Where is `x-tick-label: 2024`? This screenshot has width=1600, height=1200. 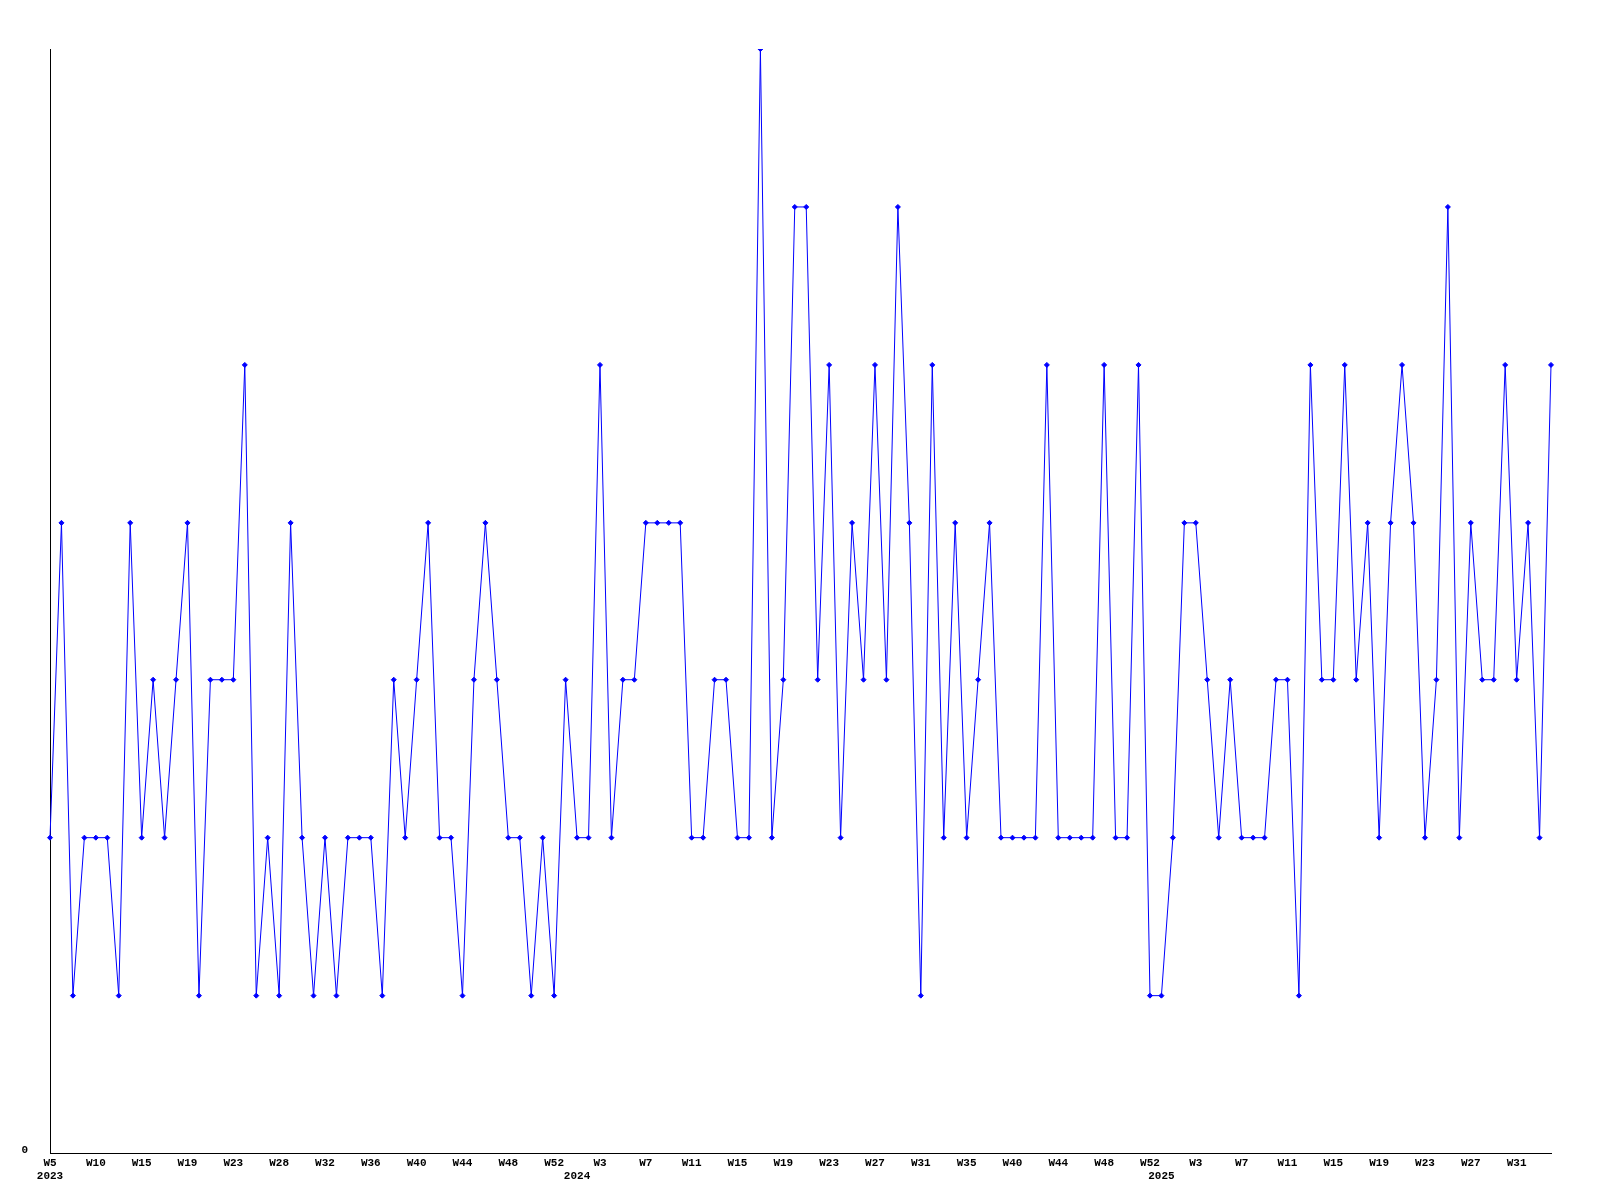
x-tick-label: 2024 is located at coordinates (577, 1176).